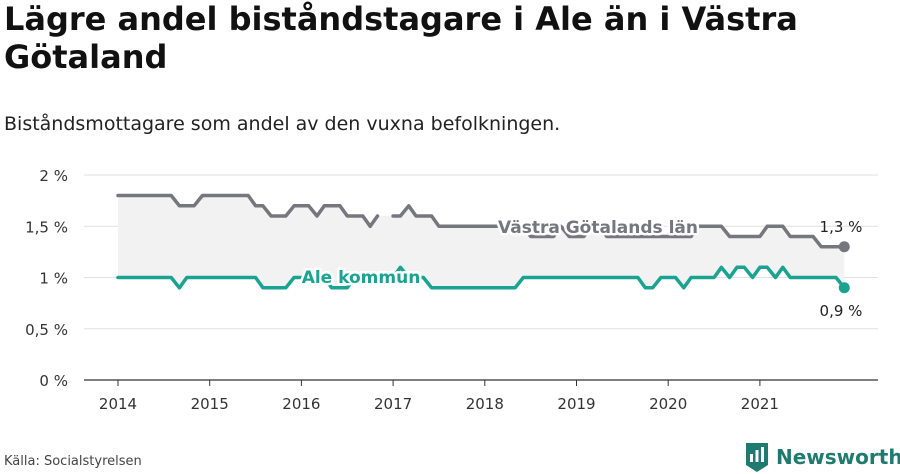  What do you see at coordinates (841, 227) in the screenshot?
I see `end-value-label: 1,3 %` at bounding box center [841, 227].